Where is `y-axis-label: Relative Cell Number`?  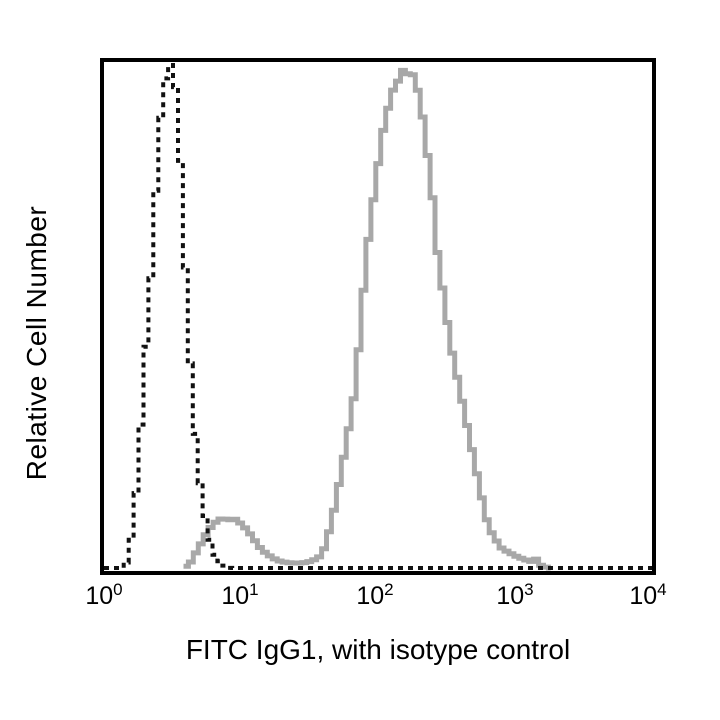 y-axis-label: Relative Cell Number is located at coordinates (36, 343).